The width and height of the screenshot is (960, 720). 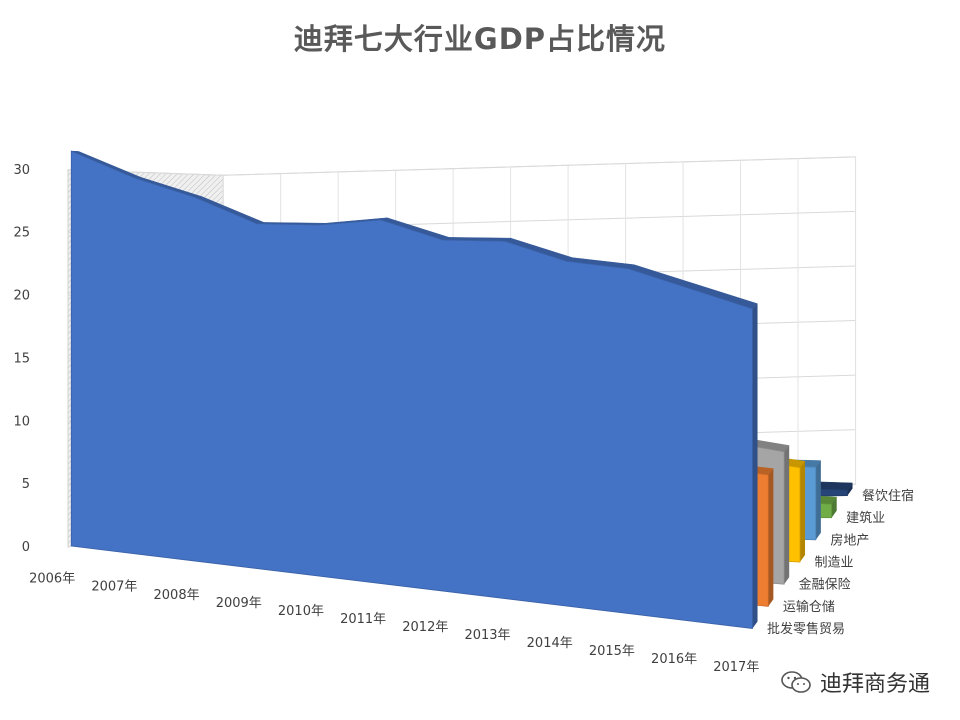 What do you see at coordinates (363, 619) in the screenshot?
I see `x-tick-label: 2011年` at bounding box center [363, 619].